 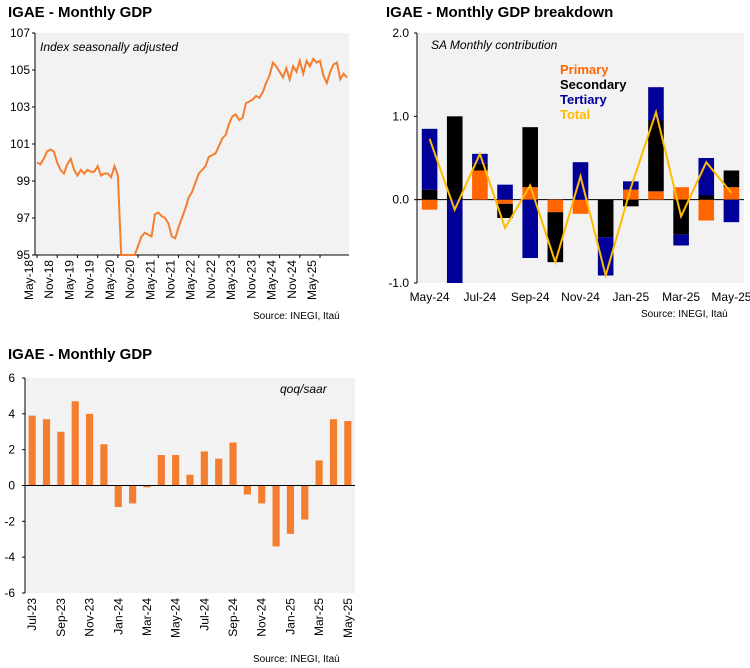 I want to click on x-tick-label: Mar-24, so click(x=147, y=617).